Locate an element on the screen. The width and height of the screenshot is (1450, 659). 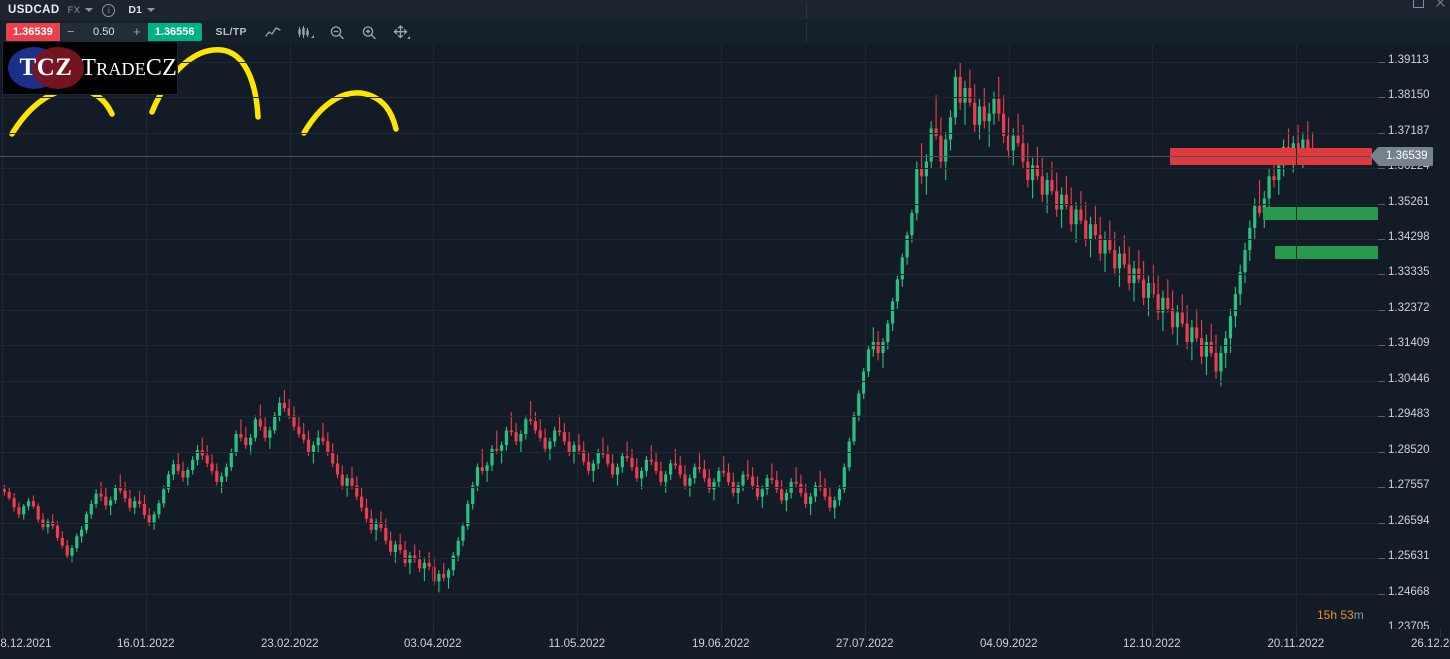
support-zone-upper is located at coordinates (1320, 213).